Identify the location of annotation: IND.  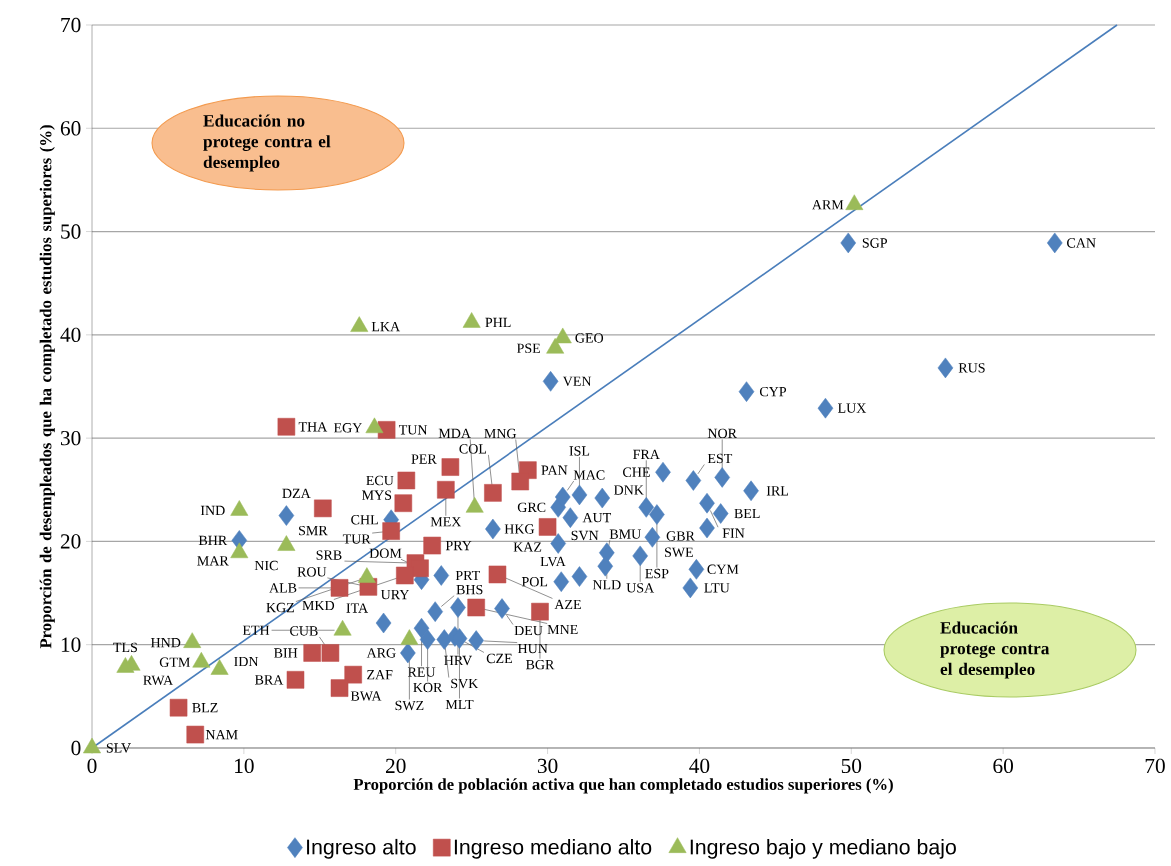
(212, 510).